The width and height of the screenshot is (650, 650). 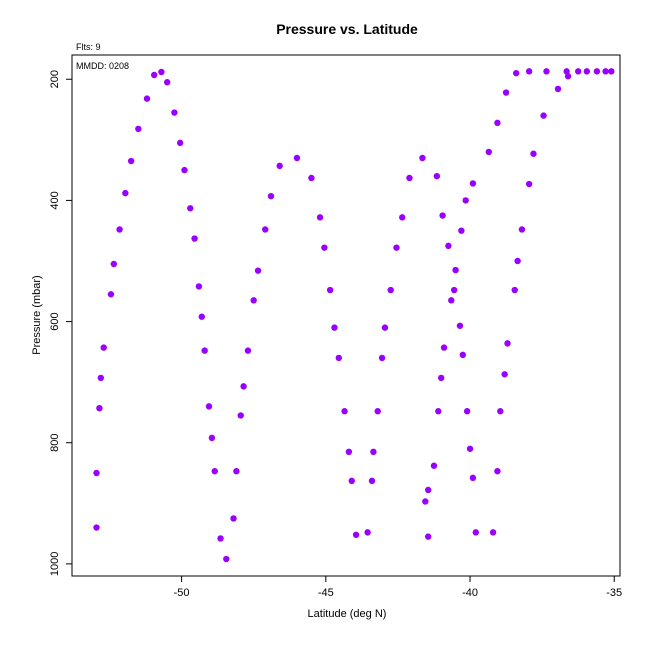 I want to click on y-tick-label: 1000, so click(x=55, y=564).